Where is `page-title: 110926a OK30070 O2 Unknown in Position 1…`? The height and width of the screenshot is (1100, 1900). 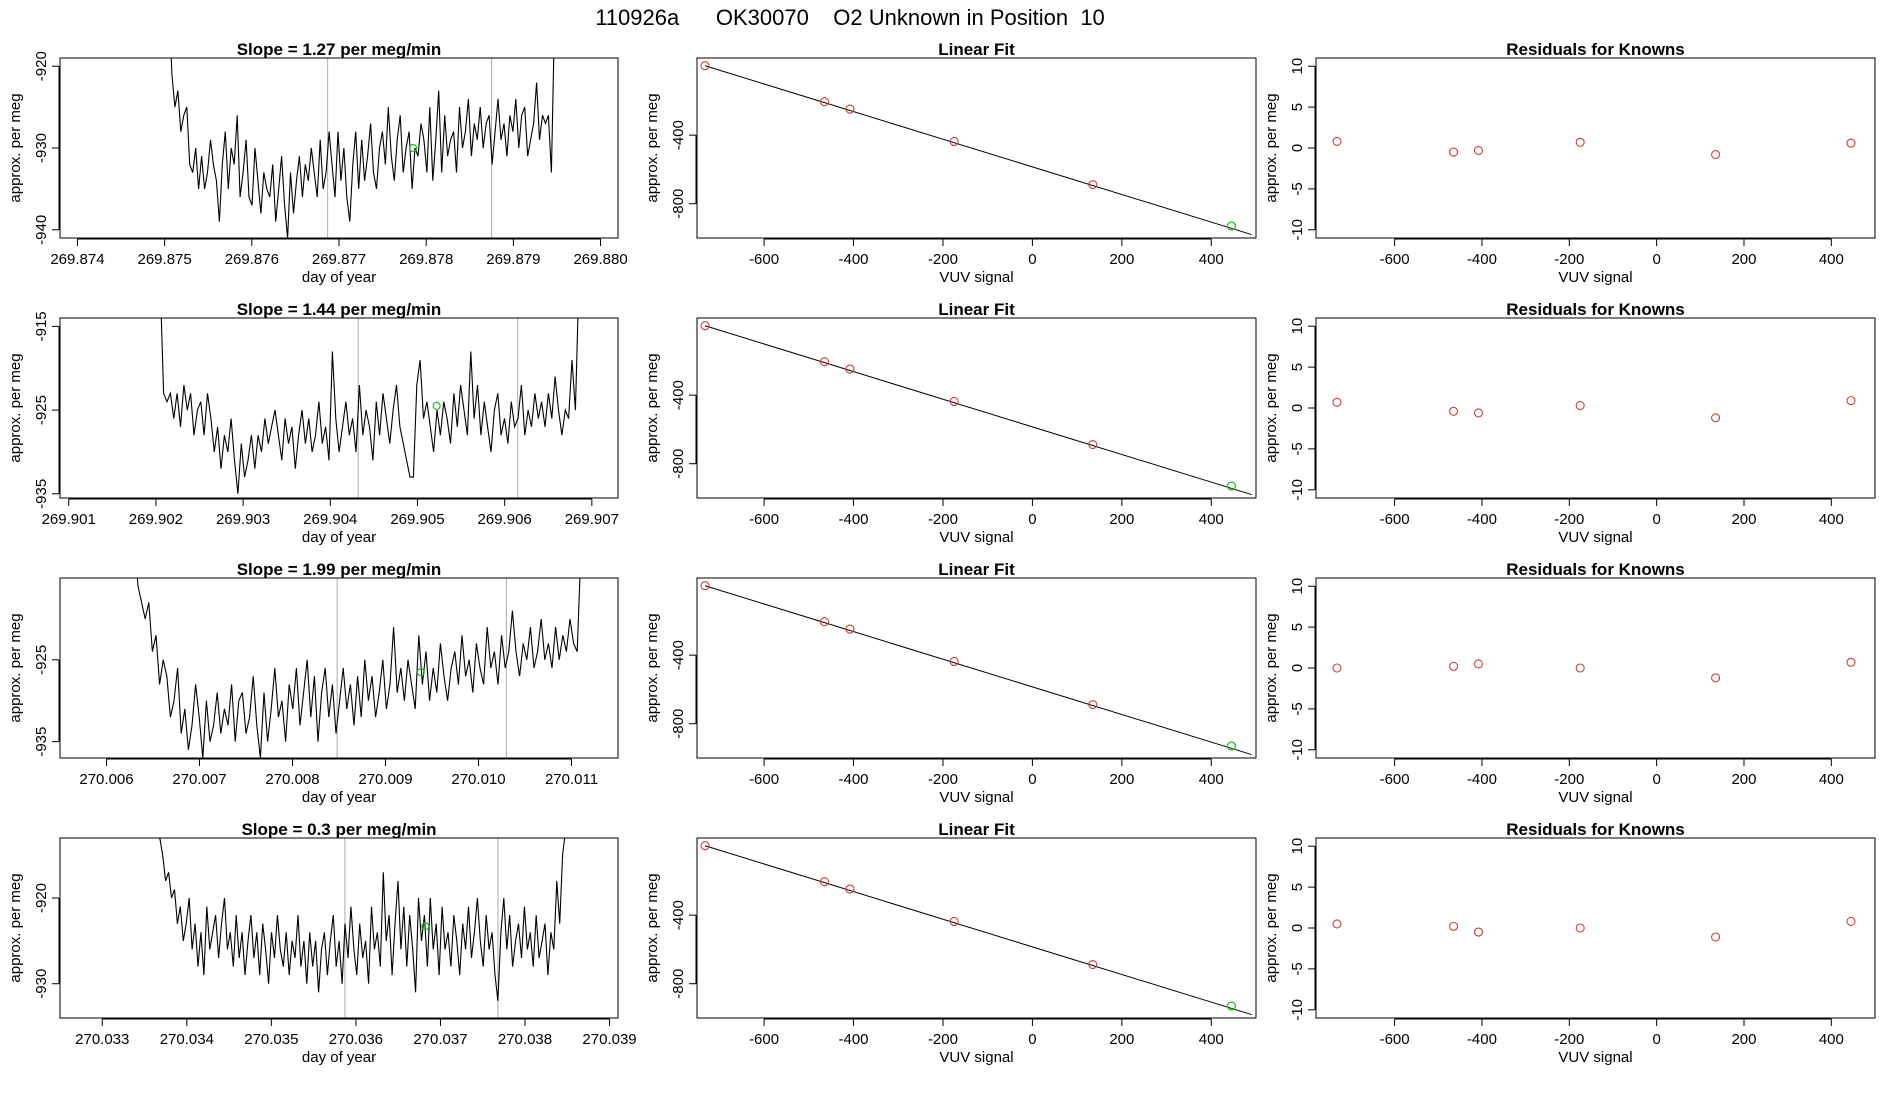
page-title: 110926a OK30070 O2 Unknown in Position 1… is located at coordinates (850, 17).